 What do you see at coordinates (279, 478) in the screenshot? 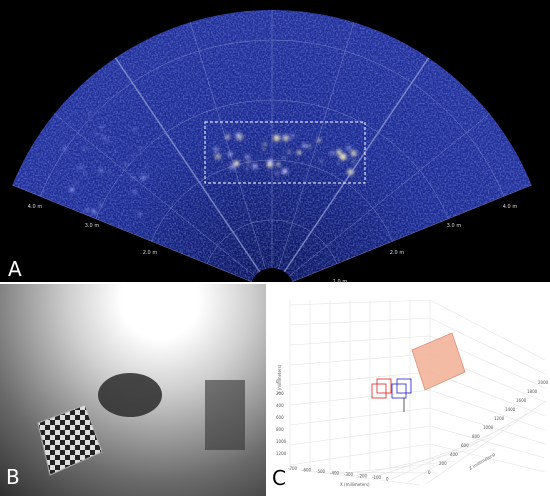
I see `panel-label: C` at bounding box center [279, 478].